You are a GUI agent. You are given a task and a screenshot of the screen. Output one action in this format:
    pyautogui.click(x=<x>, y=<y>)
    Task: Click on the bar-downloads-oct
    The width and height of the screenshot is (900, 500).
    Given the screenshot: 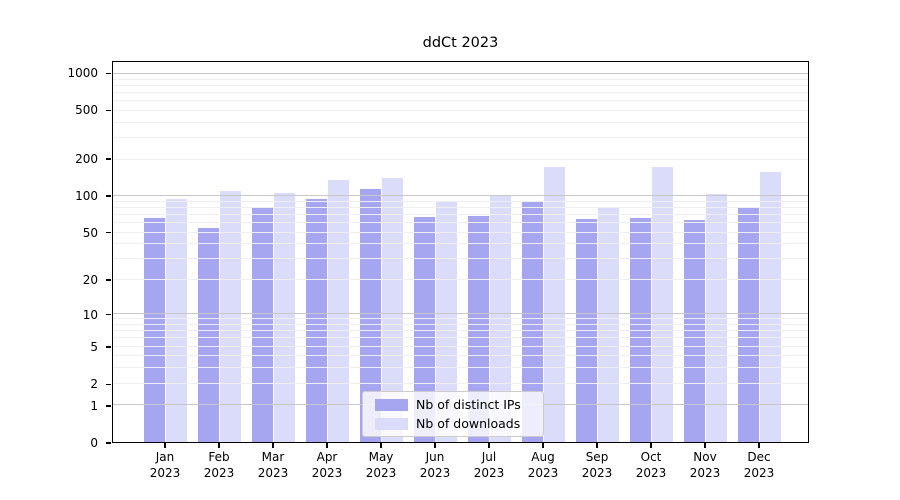 What is the action you would take?
    pyautogui.click(x=662, y=304)
    